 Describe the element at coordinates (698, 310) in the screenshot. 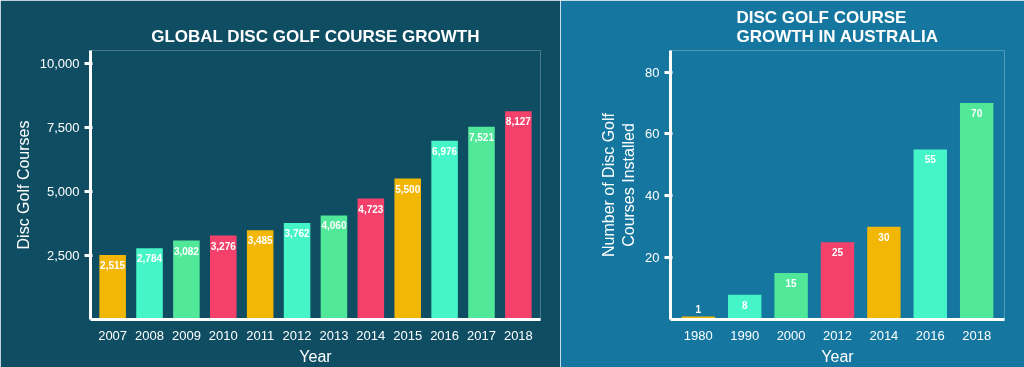

I see `data-label: 1` at that location.